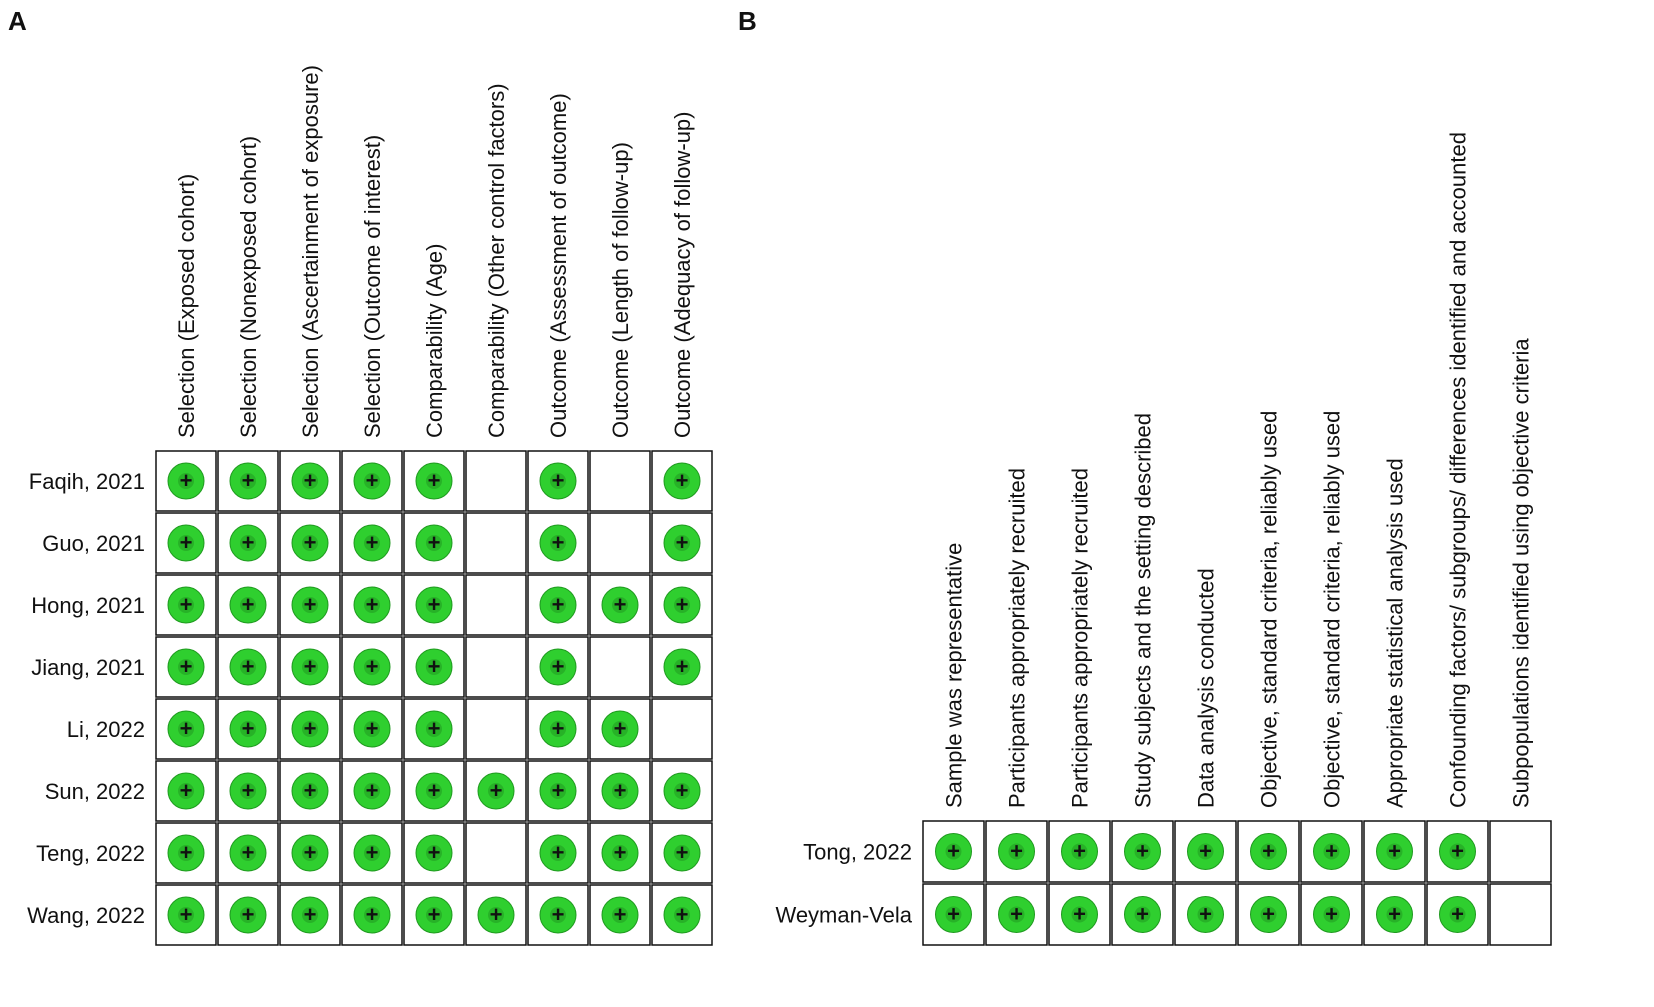  Describe the element at coordinates (558, 265) in the screenshot. I see `column-header: Outcome (Assessment of outcome)` at that location.